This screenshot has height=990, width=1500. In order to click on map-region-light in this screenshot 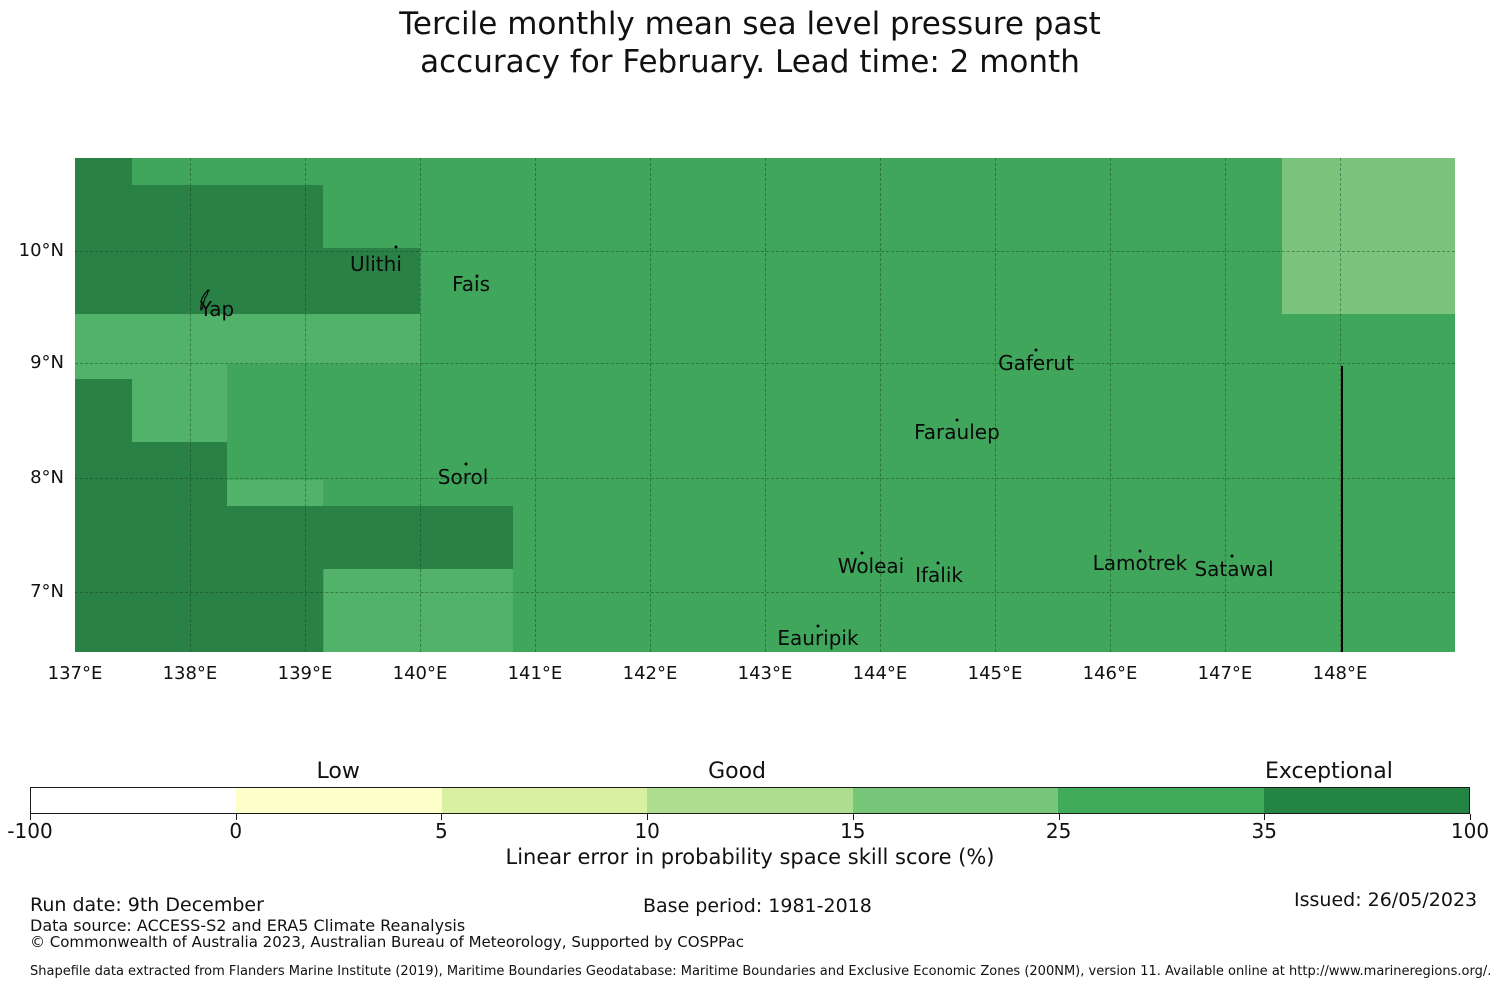, I will do `click(1368, 236)`.